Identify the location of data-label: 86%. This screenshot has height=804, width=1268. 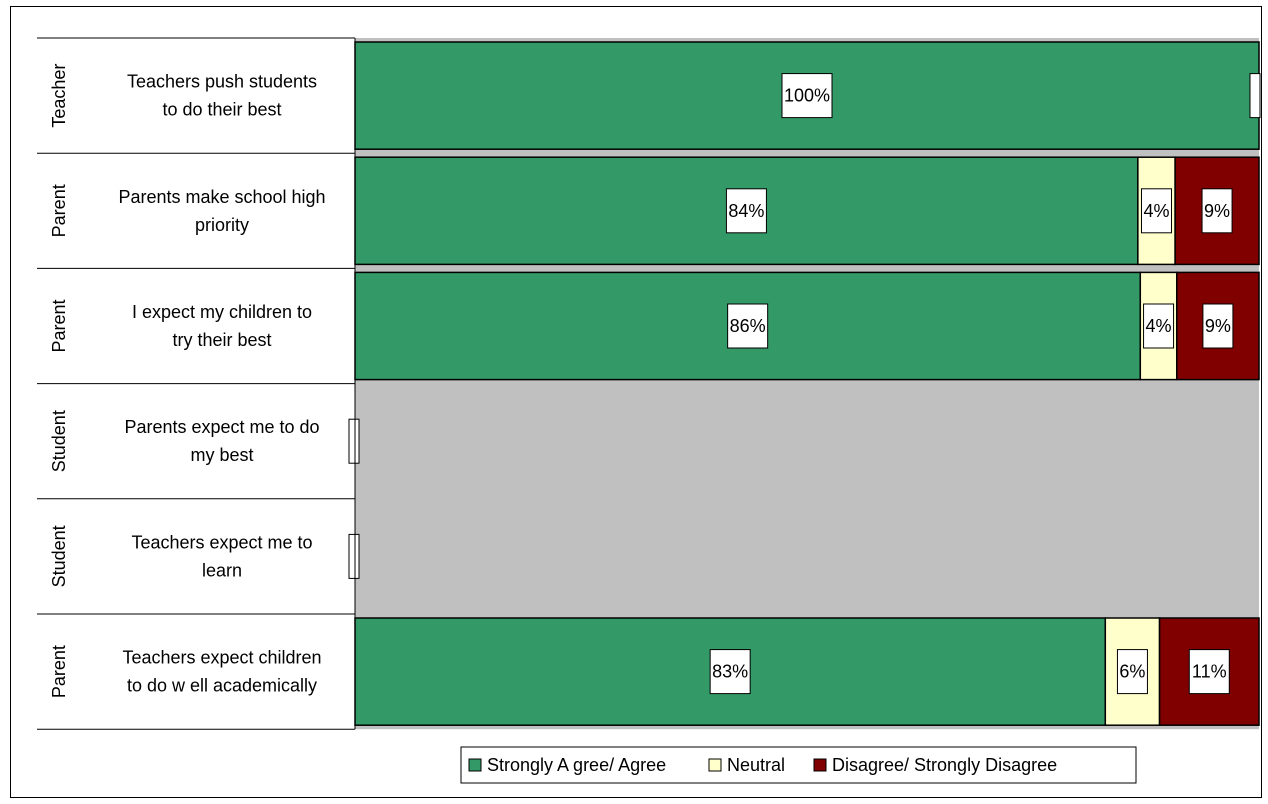
(748, 326).